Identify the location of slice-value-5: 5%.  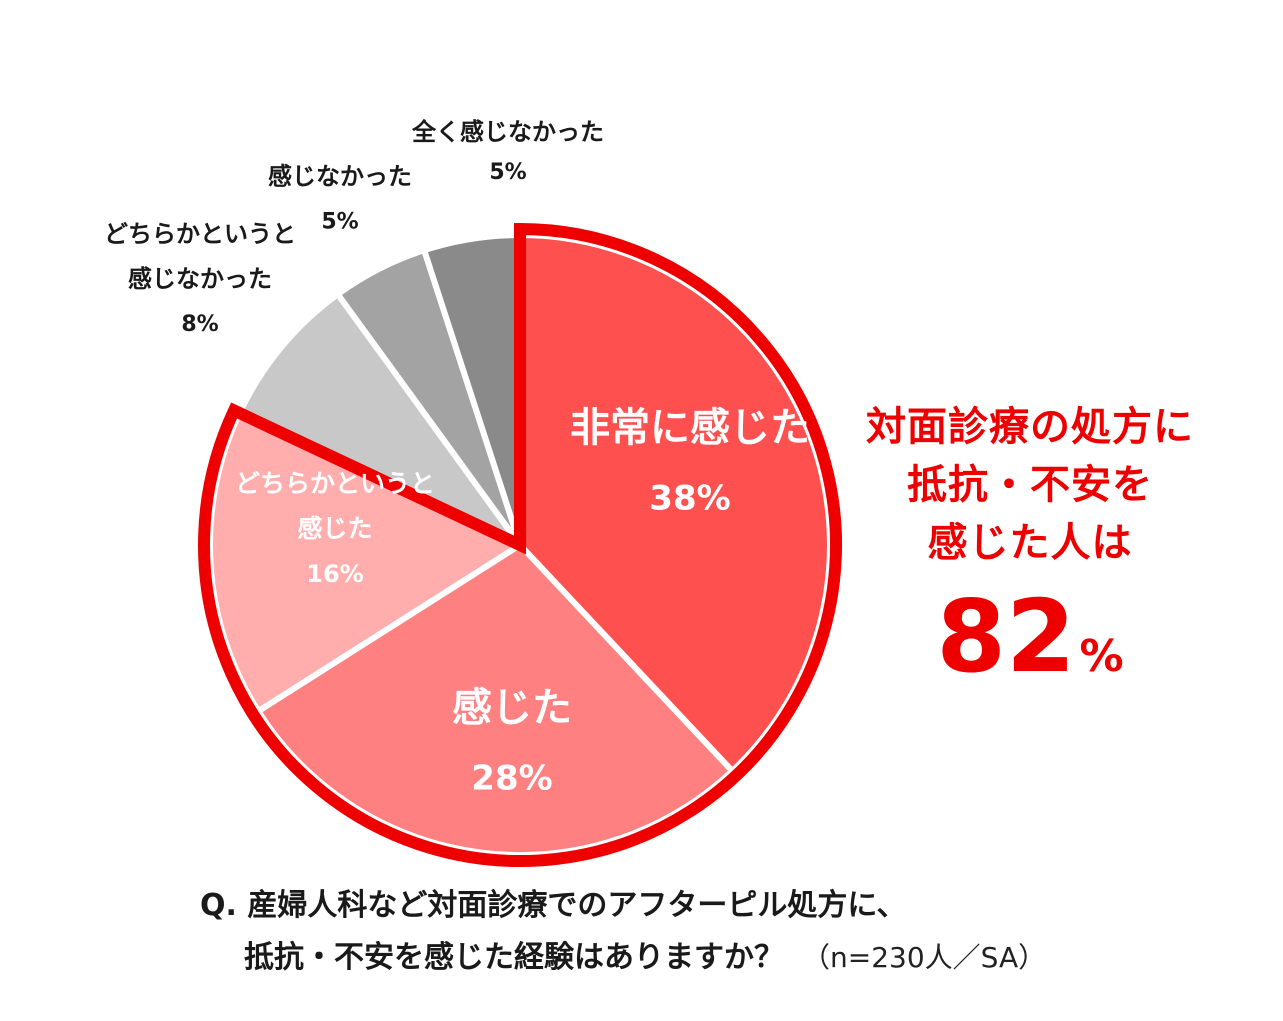
(339, 222).